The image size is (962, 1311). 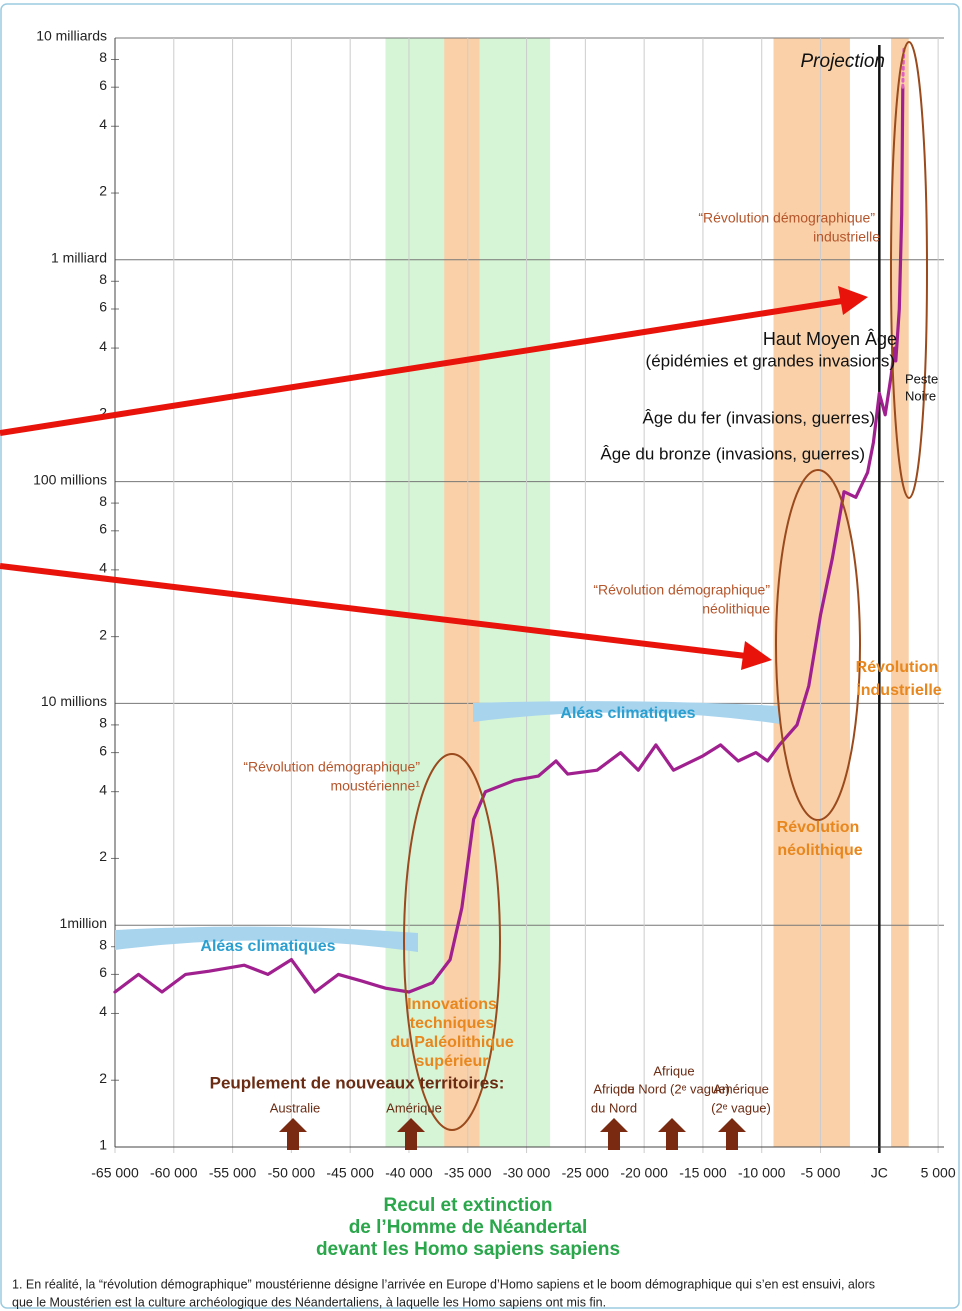 I want to click on annotation: néolithique, so click(x=819, y=850).